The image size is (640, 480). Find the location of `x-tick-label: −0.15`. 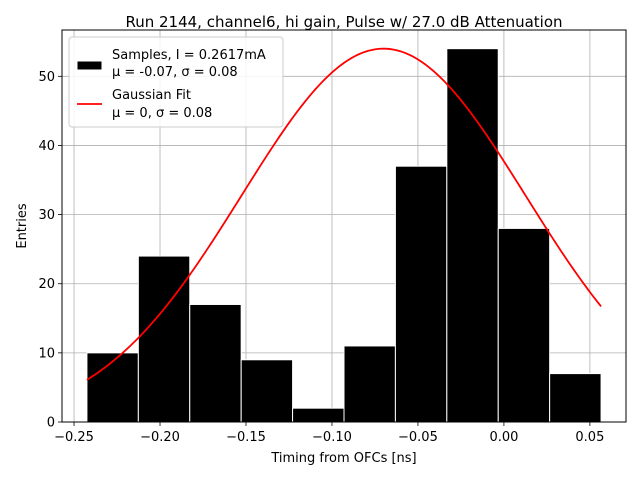

x-tick-label: −0.15 is located at coordinates (246, 437).